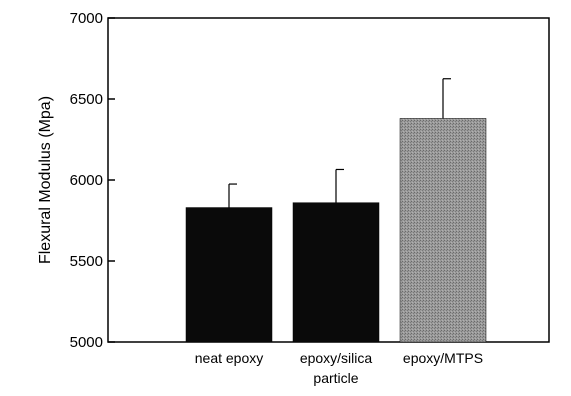 The image size is (571, 396). Describe the element at coordinates (86, 180) in the screenshot. I see `y-tick-label: 6000` at that location.